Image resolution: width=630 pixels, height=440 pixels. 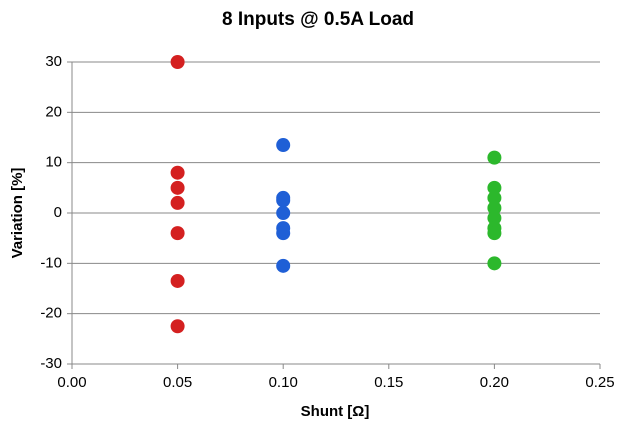 I want to click on x-tick-label: 0.25, so click(x=599, y=382).